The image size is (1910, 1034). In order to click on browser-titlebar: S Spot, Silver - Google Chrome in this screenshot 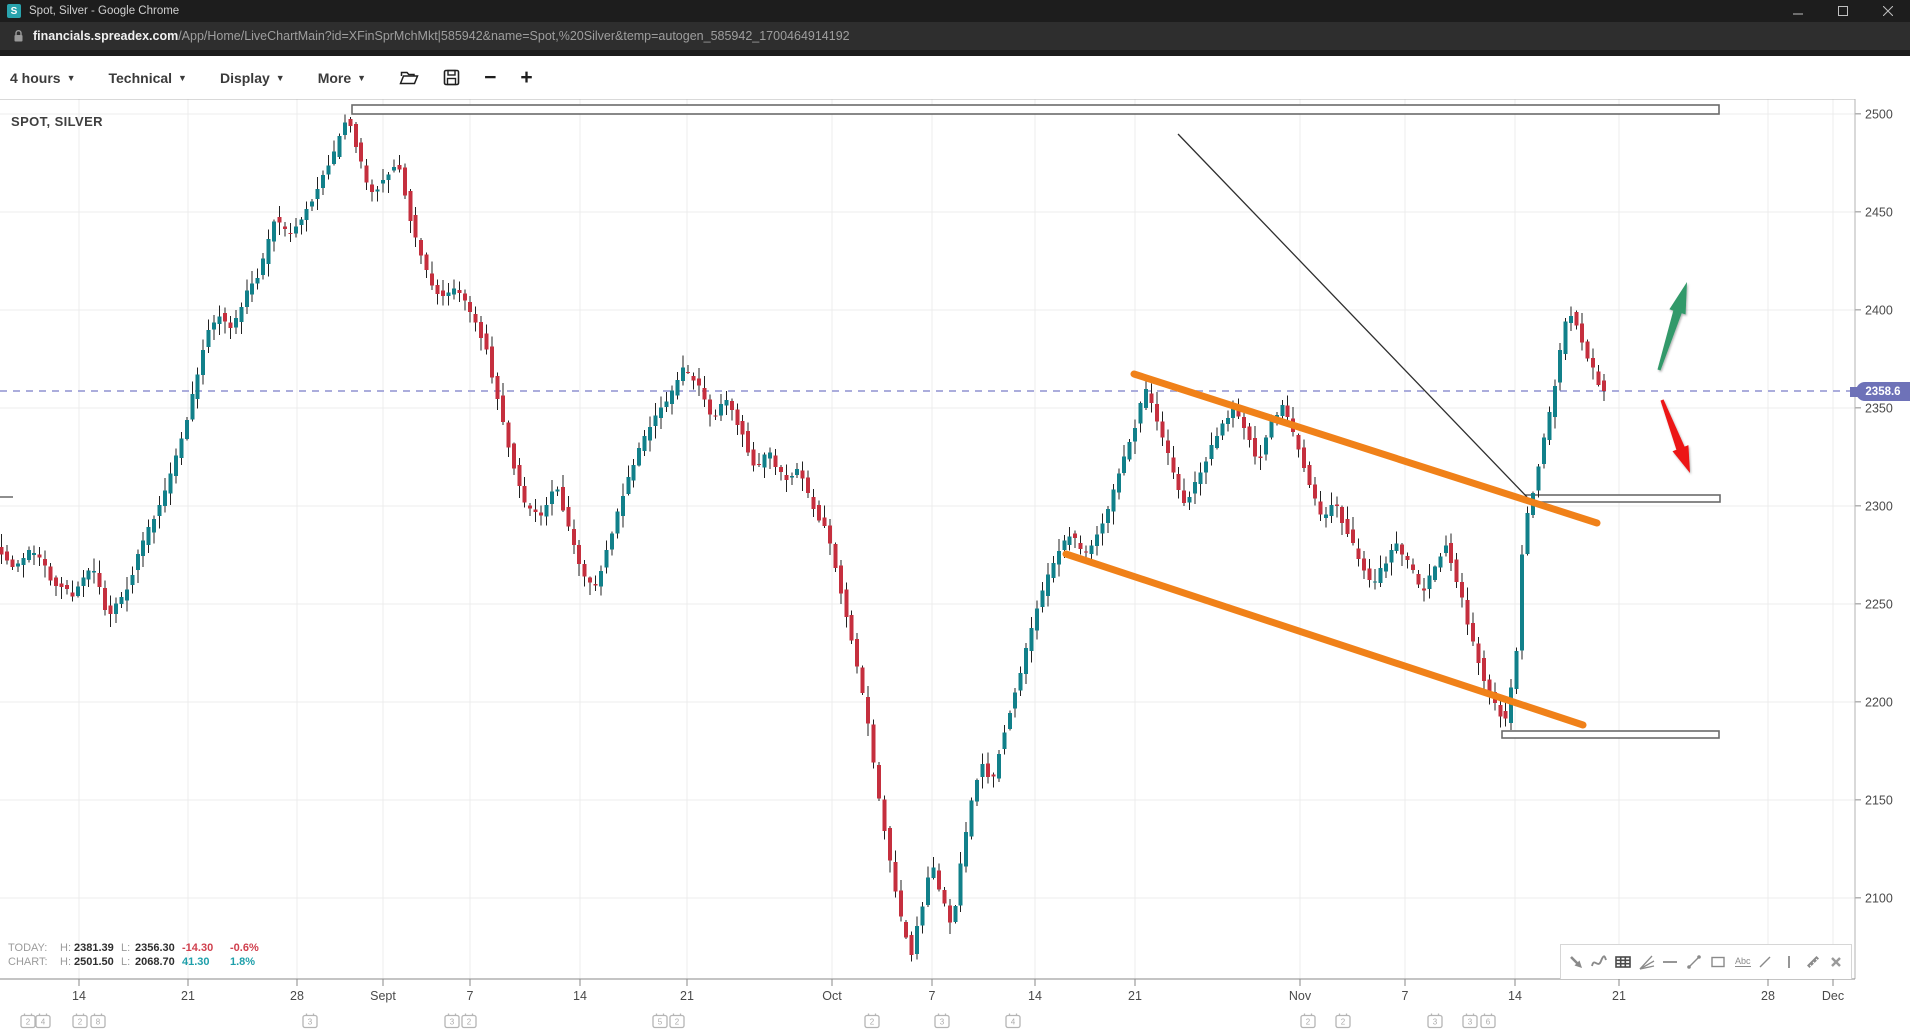, I will do `click(955, 11)`.